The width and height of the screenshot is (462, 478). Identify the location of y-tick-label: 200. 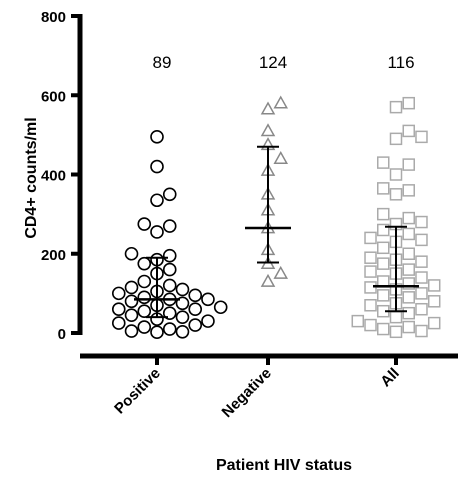
(53, 255).